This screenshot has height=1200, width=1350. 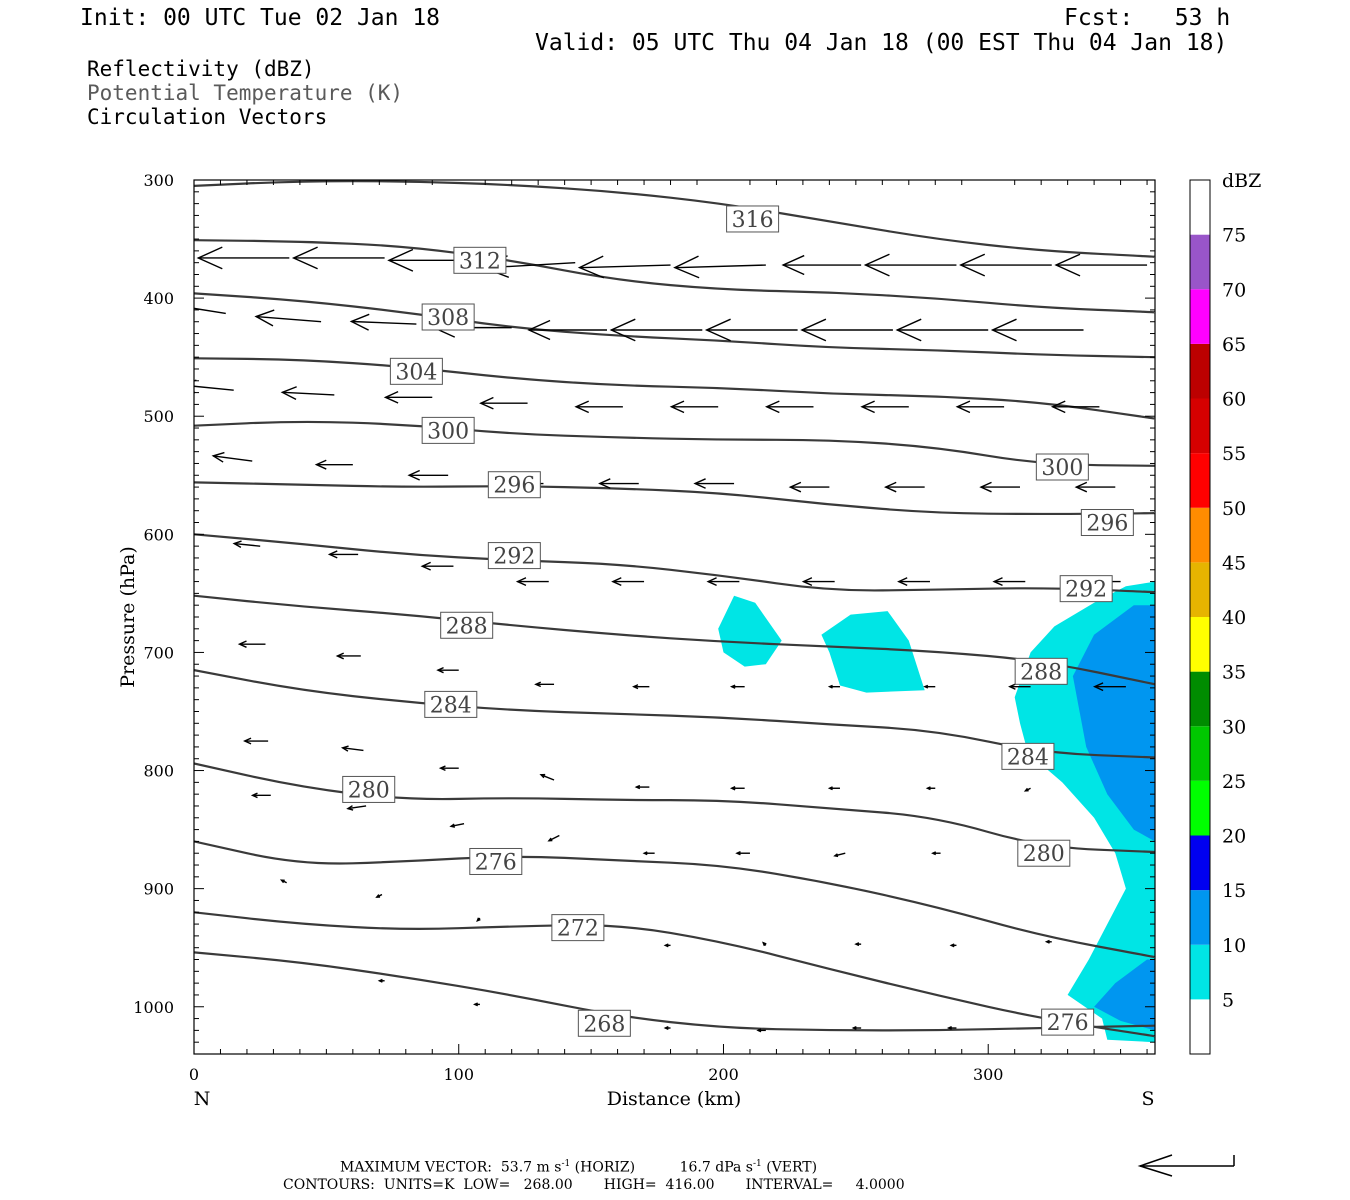 I want to click on colorbar-label-5: 5, so click(x=1228, y=1000).